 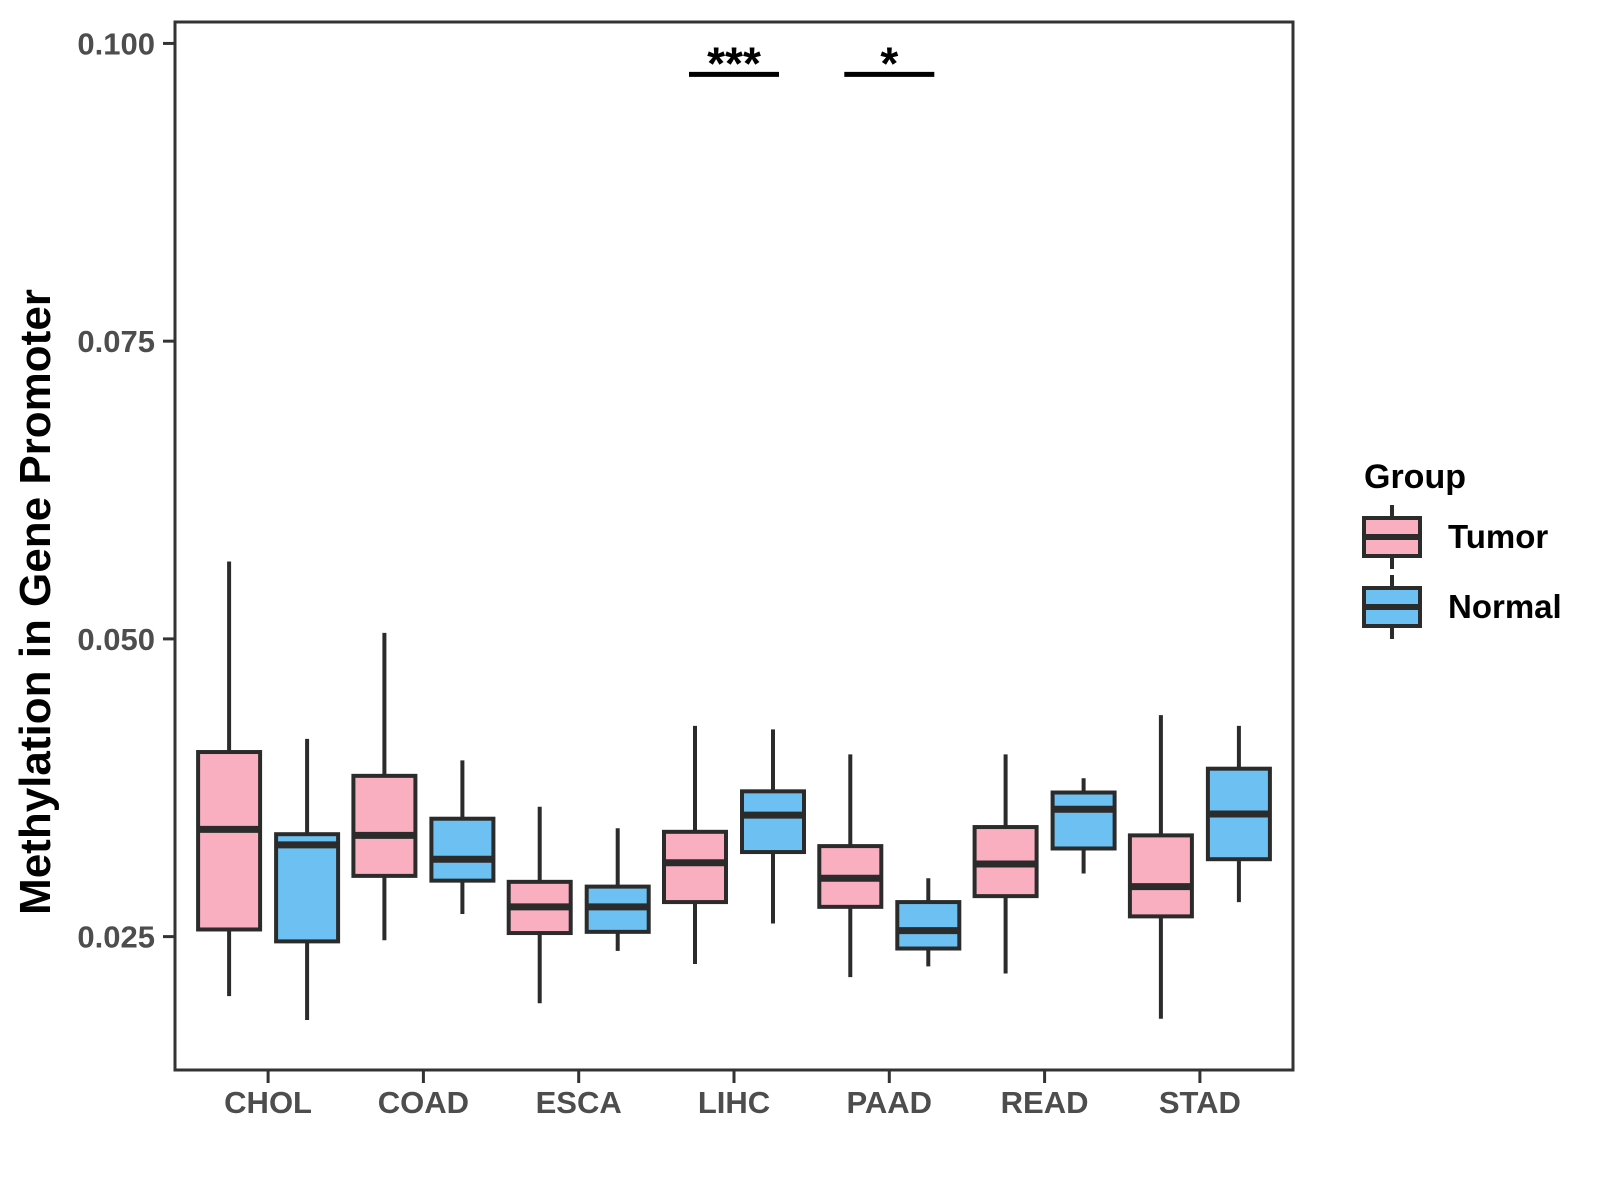 I want to click on x-tick-label-CHOL: CHOL, so click(x=268, y=1102).